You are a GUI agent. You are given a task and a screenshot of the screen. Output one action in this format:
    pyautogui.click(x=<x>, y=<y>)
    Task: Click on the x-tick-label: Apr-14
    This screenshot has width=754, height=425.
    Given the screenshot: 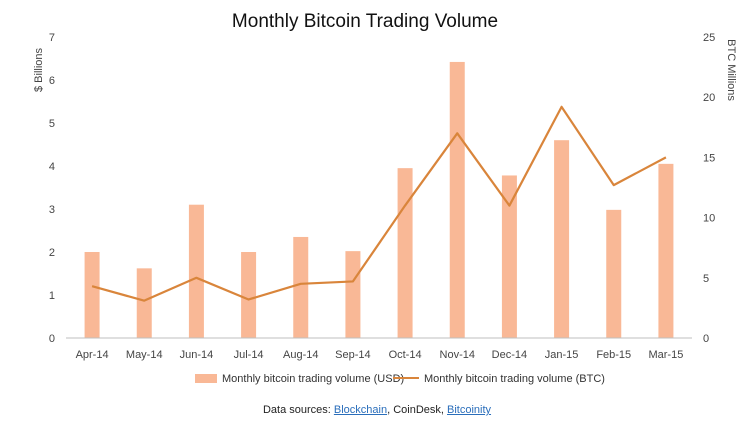 What is the action you would take?
    pyautogui.click(x=92, y=355)
    